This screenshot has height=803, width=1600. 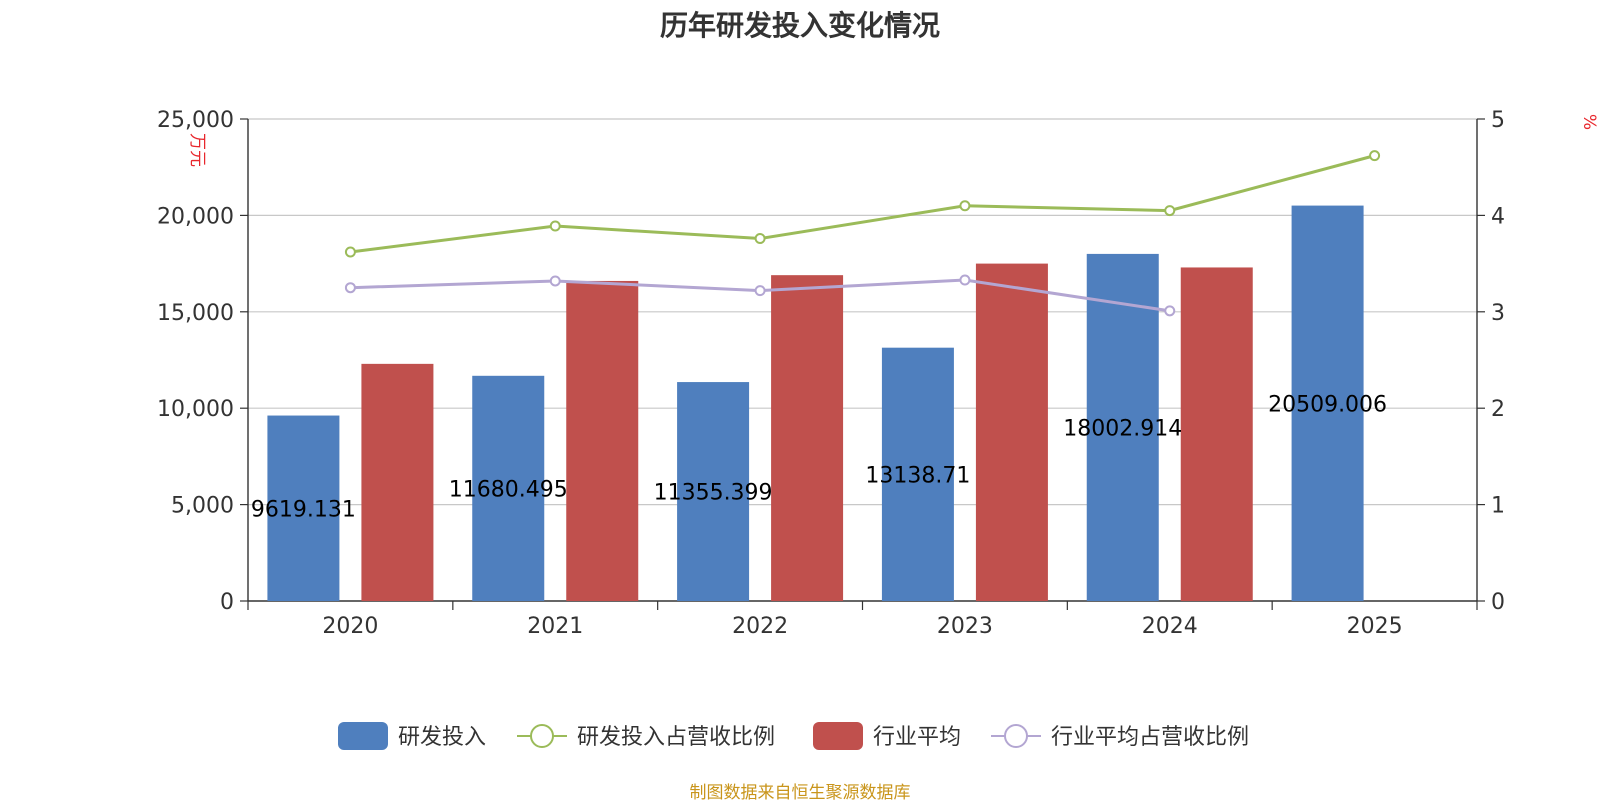 I want to click on right-axis-unit: %, so click(x=1589, y=122).